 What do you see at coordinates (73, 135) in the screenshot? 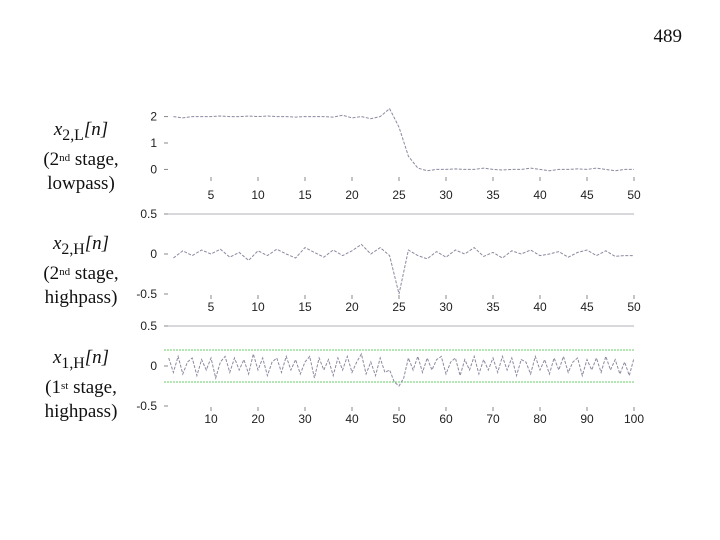
I see `signal-subscript: 2,L` at bounding box center [73, 135].